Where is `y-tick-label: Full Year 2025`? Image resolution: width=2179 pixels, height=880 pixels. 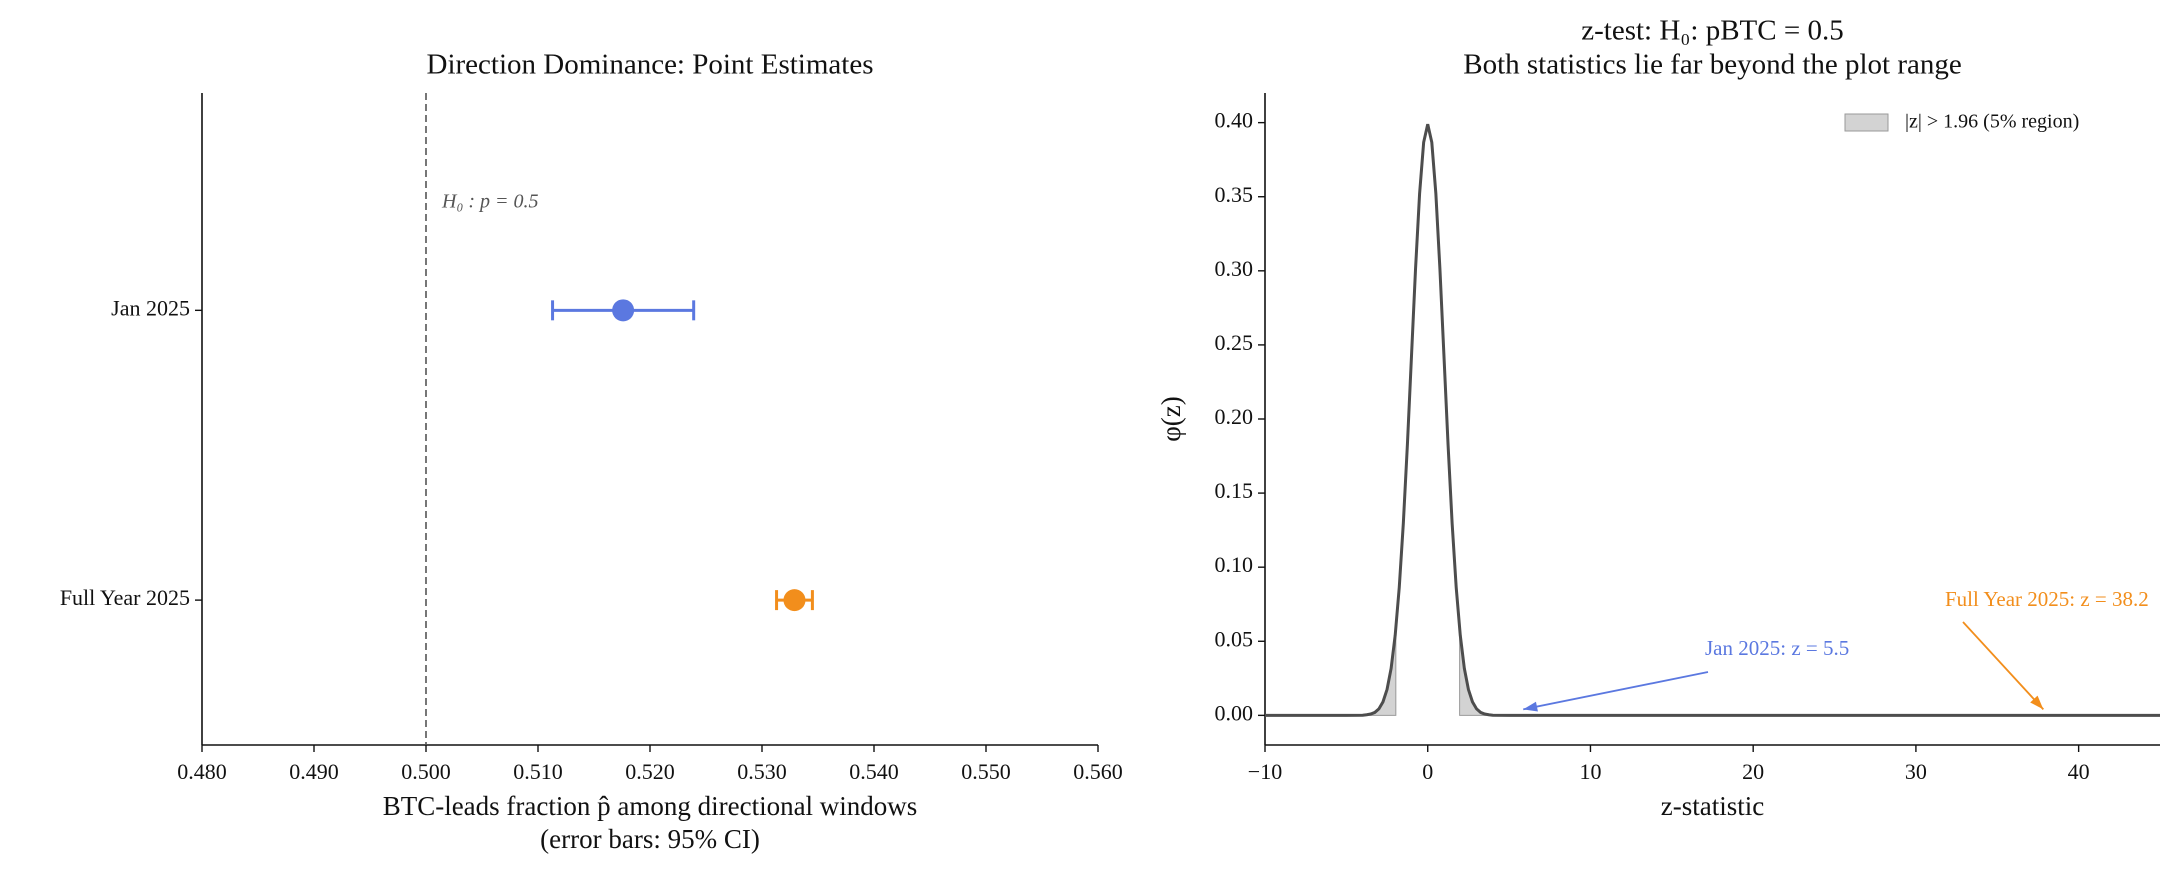 y-tick-label: Full Year 2025 is located at coordinates (125, 597).